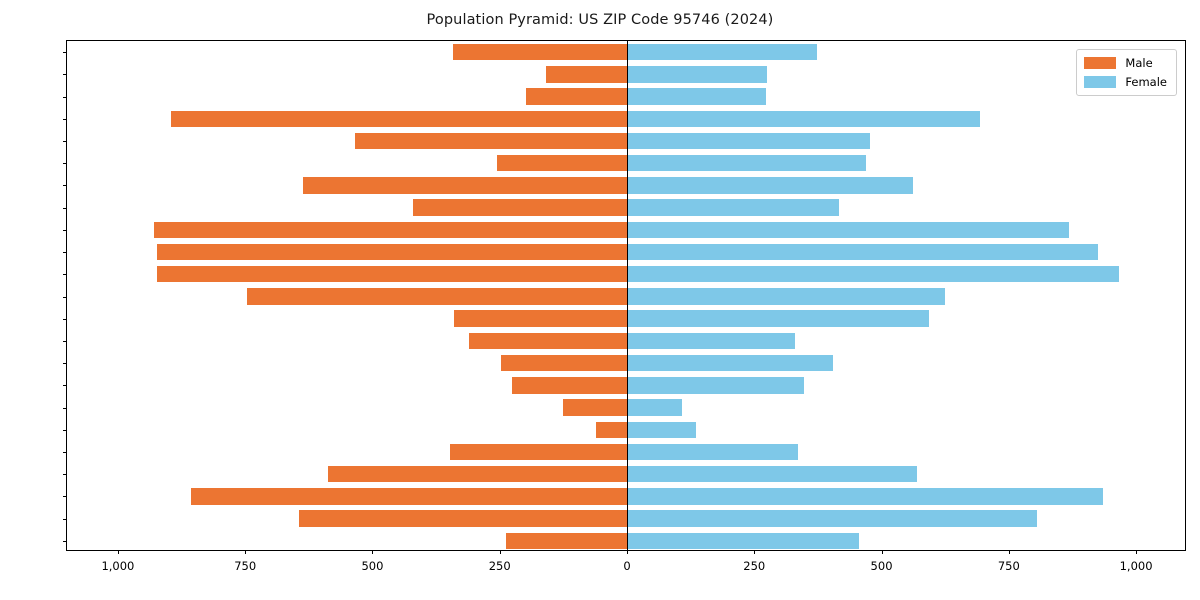  What do you see at coordinates (1146, 82) in the screenshot?
I see `legend-label: Female` at bounding box center [1146, 82].